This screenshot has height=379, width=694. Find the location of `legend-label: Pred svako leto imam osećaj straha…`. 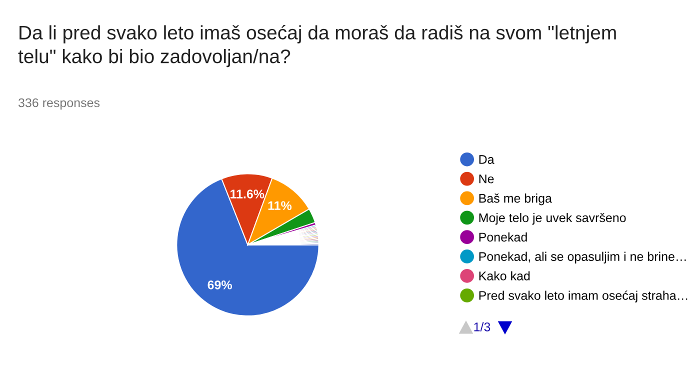

legend-label: Pred svako leto imam osećaj straha… is located at coordinates (583, 296).